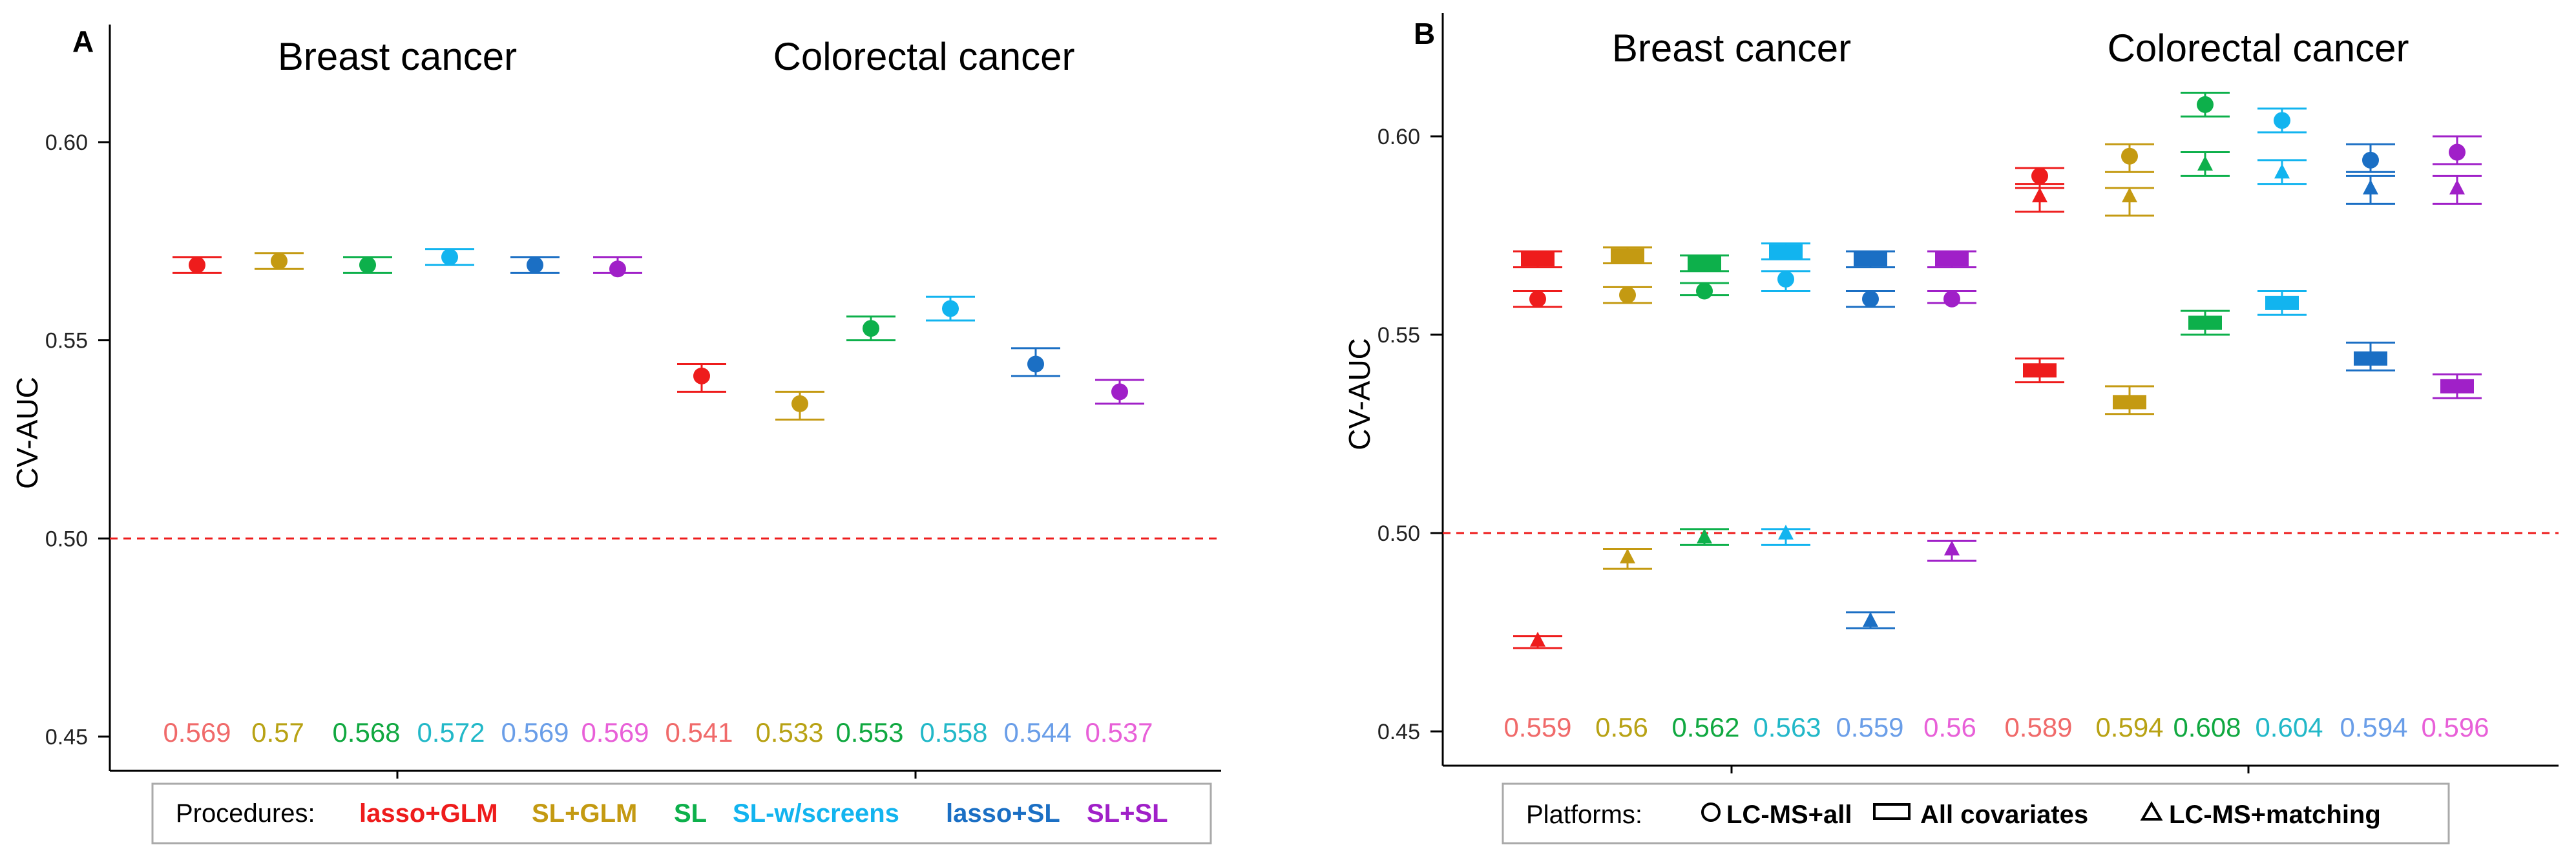 This screenshot has width=2576, height=860. Describe the element at coordinates (2457, 386) in the screenshot. I see `panel-b-colorectal-sl-sl-rect-point` at that location.